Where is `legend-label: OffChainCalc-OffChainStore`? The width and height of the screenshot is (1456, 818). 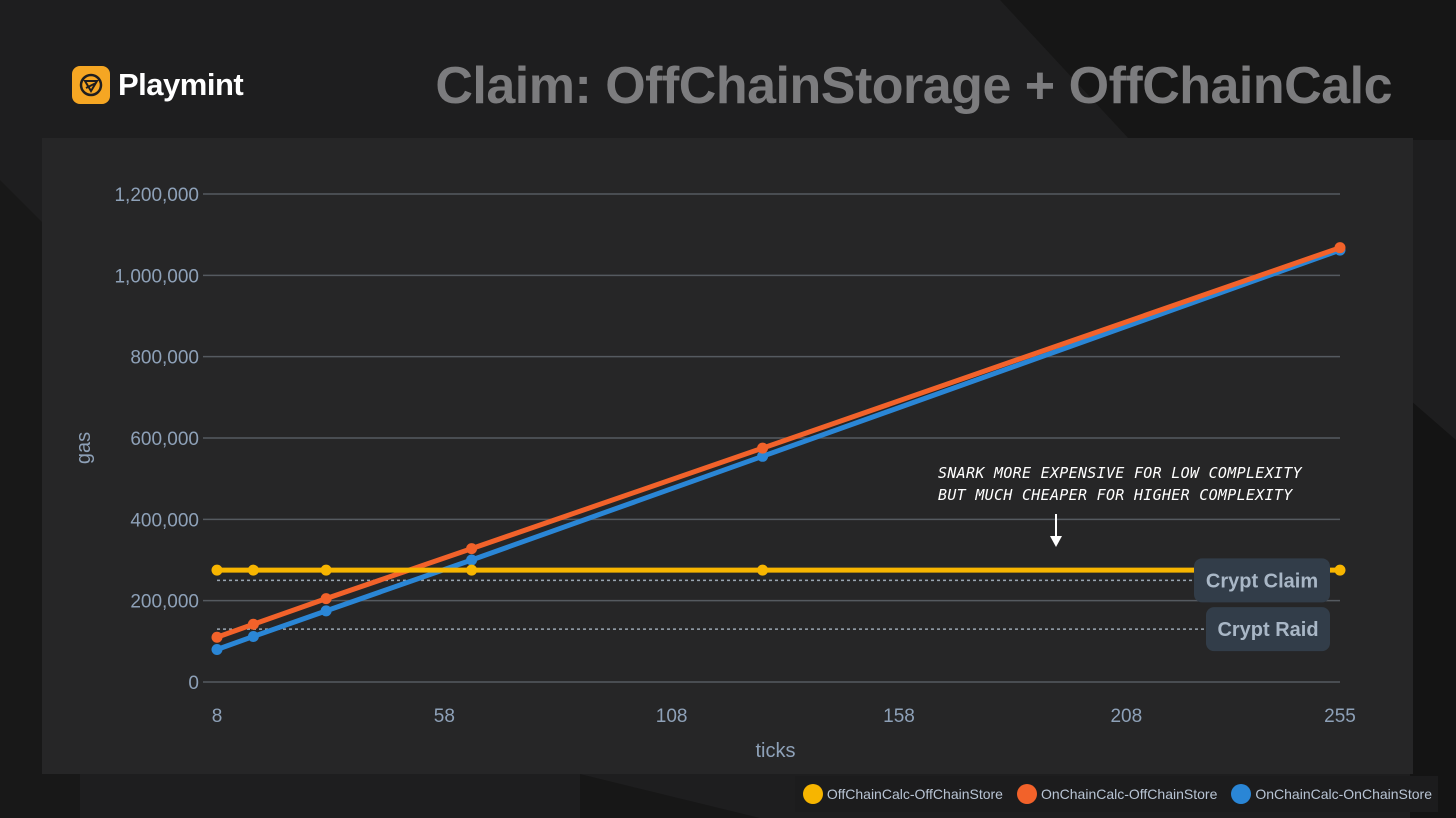 legend-label: OffChainCalc-OffChainStore is located at coordinates (914, 794).